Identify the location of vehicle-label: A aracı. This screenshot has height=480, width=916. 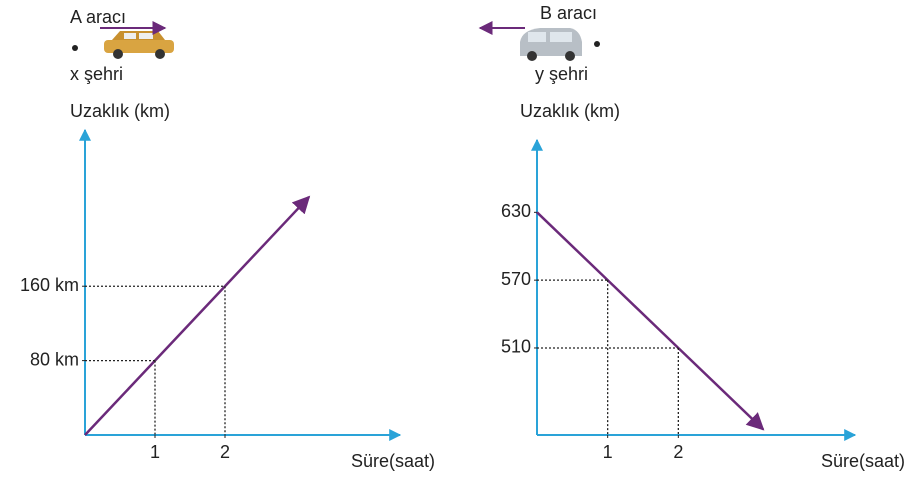
(98, 17).